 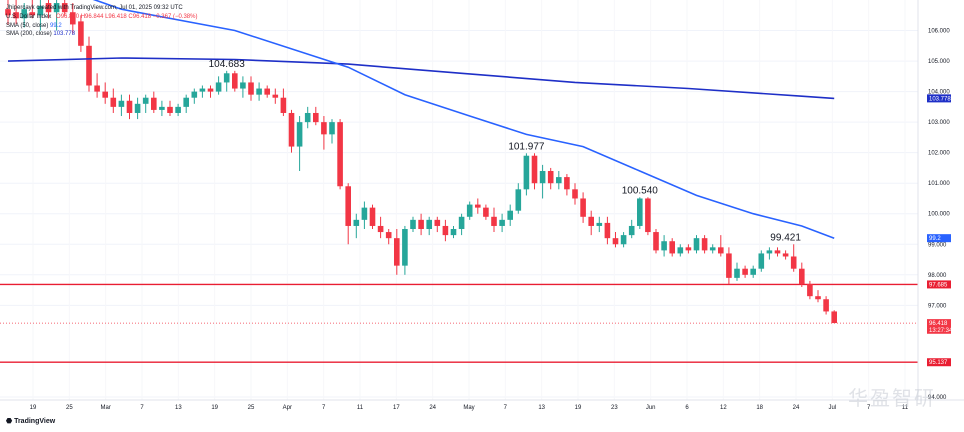 I want to click on price-label: 95.137, so click(x=938, y=363).